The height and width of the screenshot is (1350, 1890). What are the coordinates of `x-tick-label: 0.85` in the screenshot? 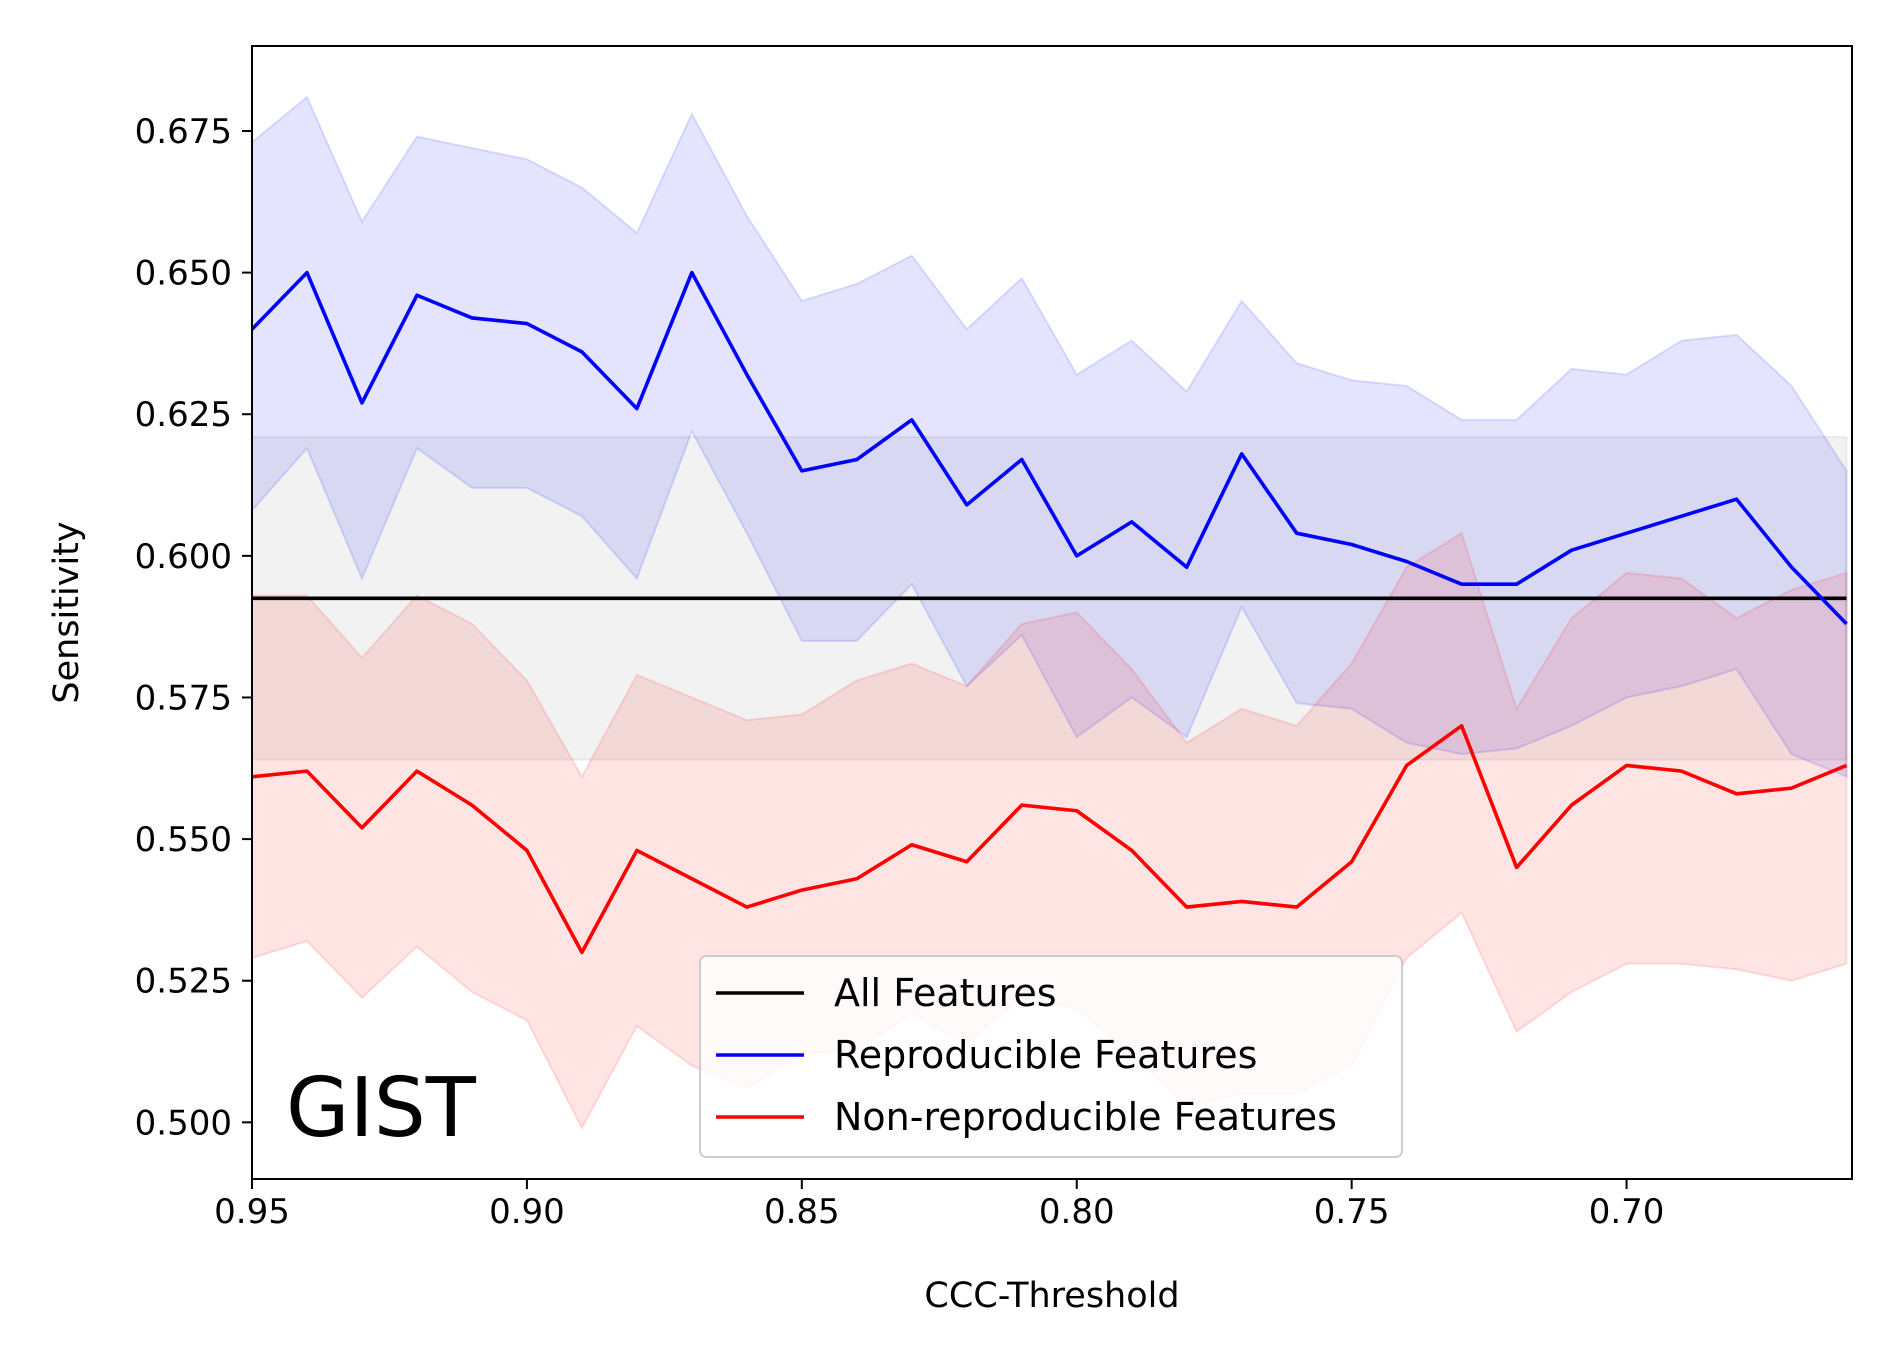 It's located at (802, 1212).